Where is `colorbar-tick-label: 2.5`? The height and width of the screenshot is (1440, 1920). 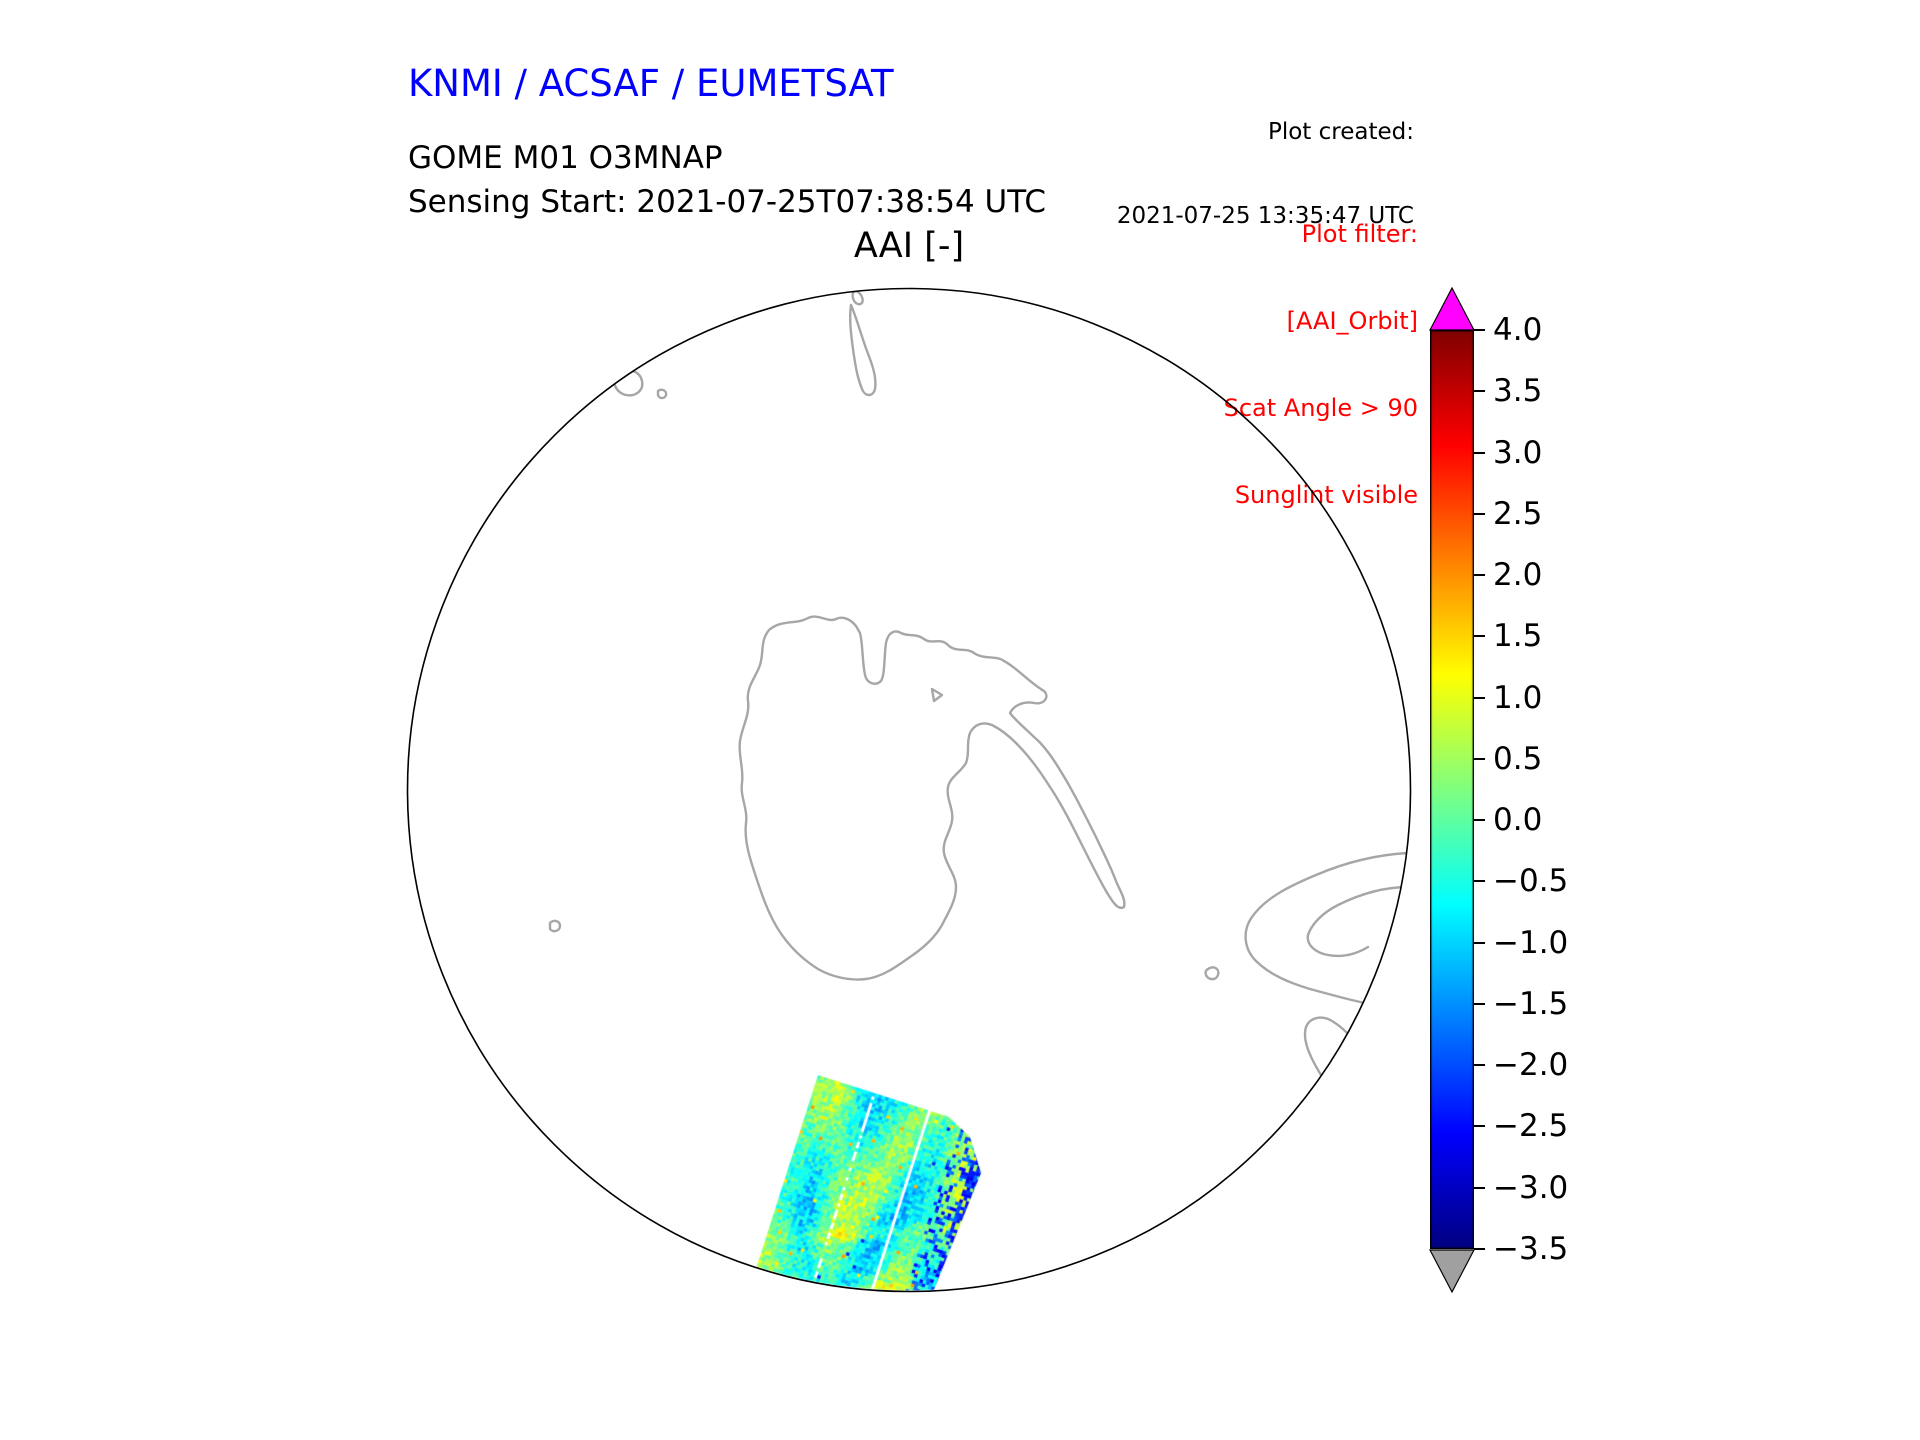 colorbar-tick-label: 2.5 is located at coordinates (1518, 513).